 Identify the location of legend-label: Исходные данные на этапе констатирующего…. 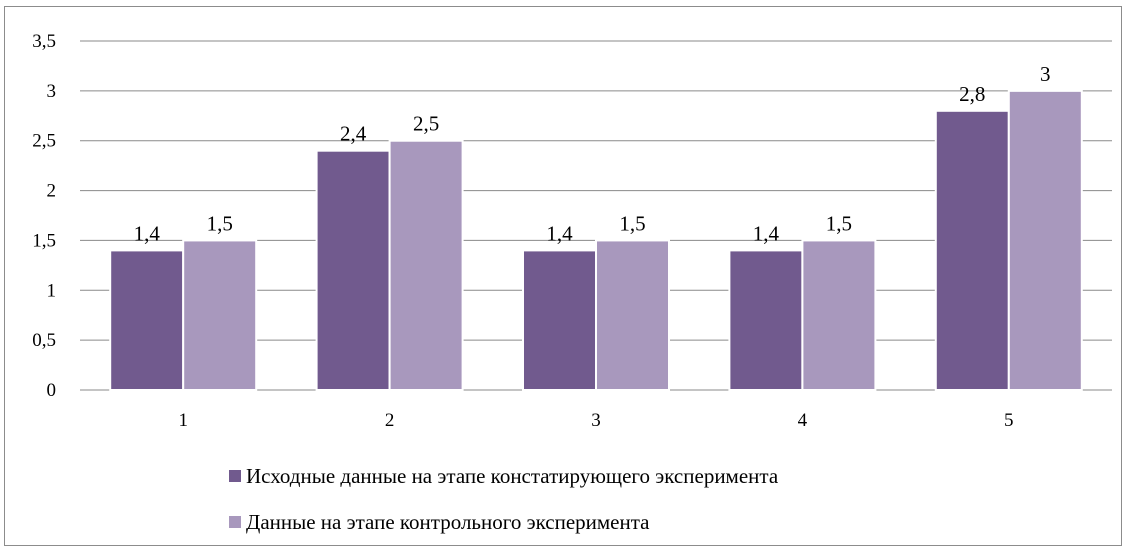
(512, 476).